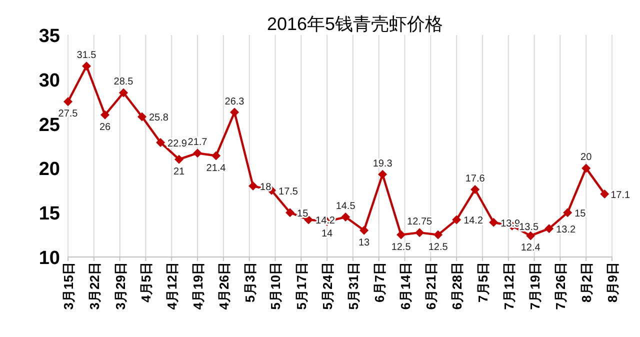  I want to click on x-tick-label: 7月5日, so click(482, 282).